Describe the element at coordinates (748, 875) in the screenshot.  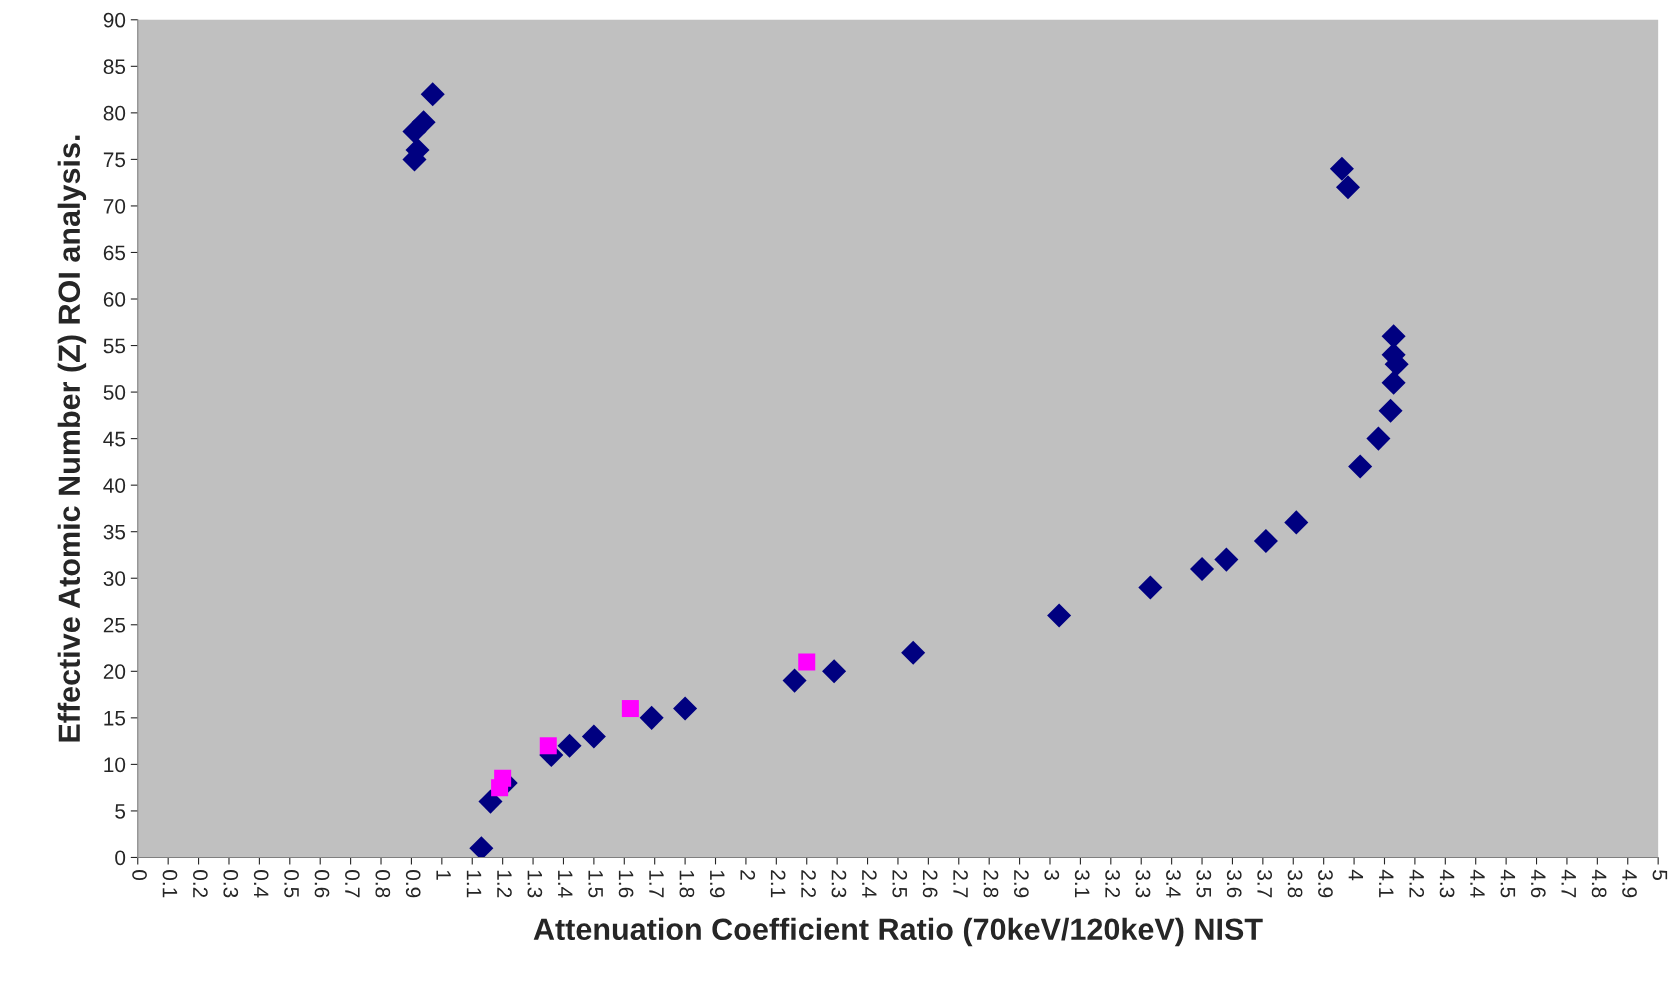
I see `x-tick-label: 2` at that location.